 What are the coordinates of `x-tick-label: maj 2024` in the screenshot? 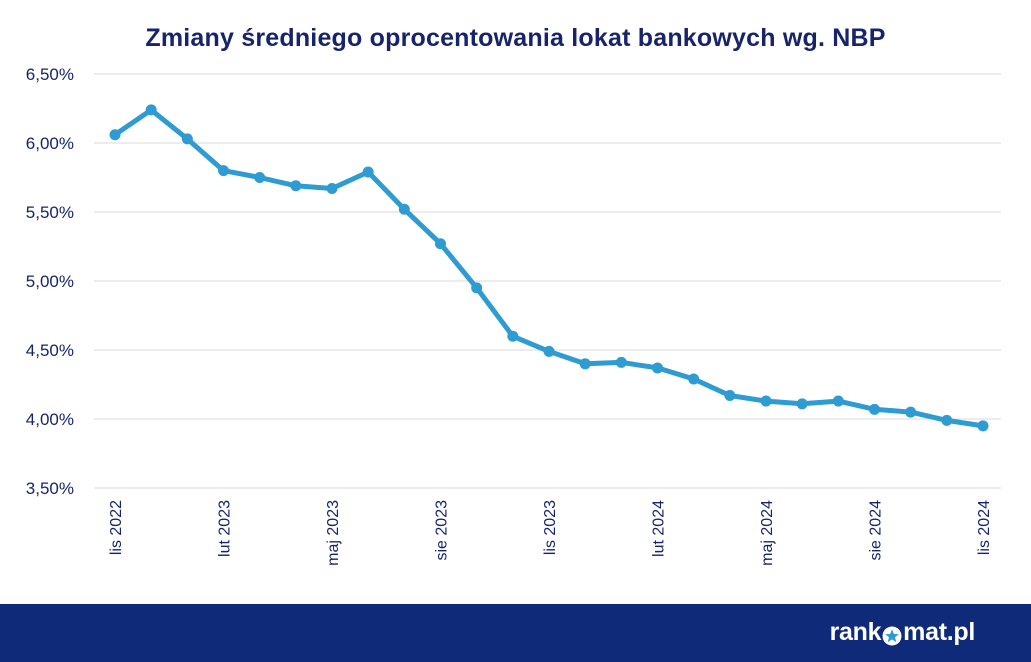 It's located at (767, 533).